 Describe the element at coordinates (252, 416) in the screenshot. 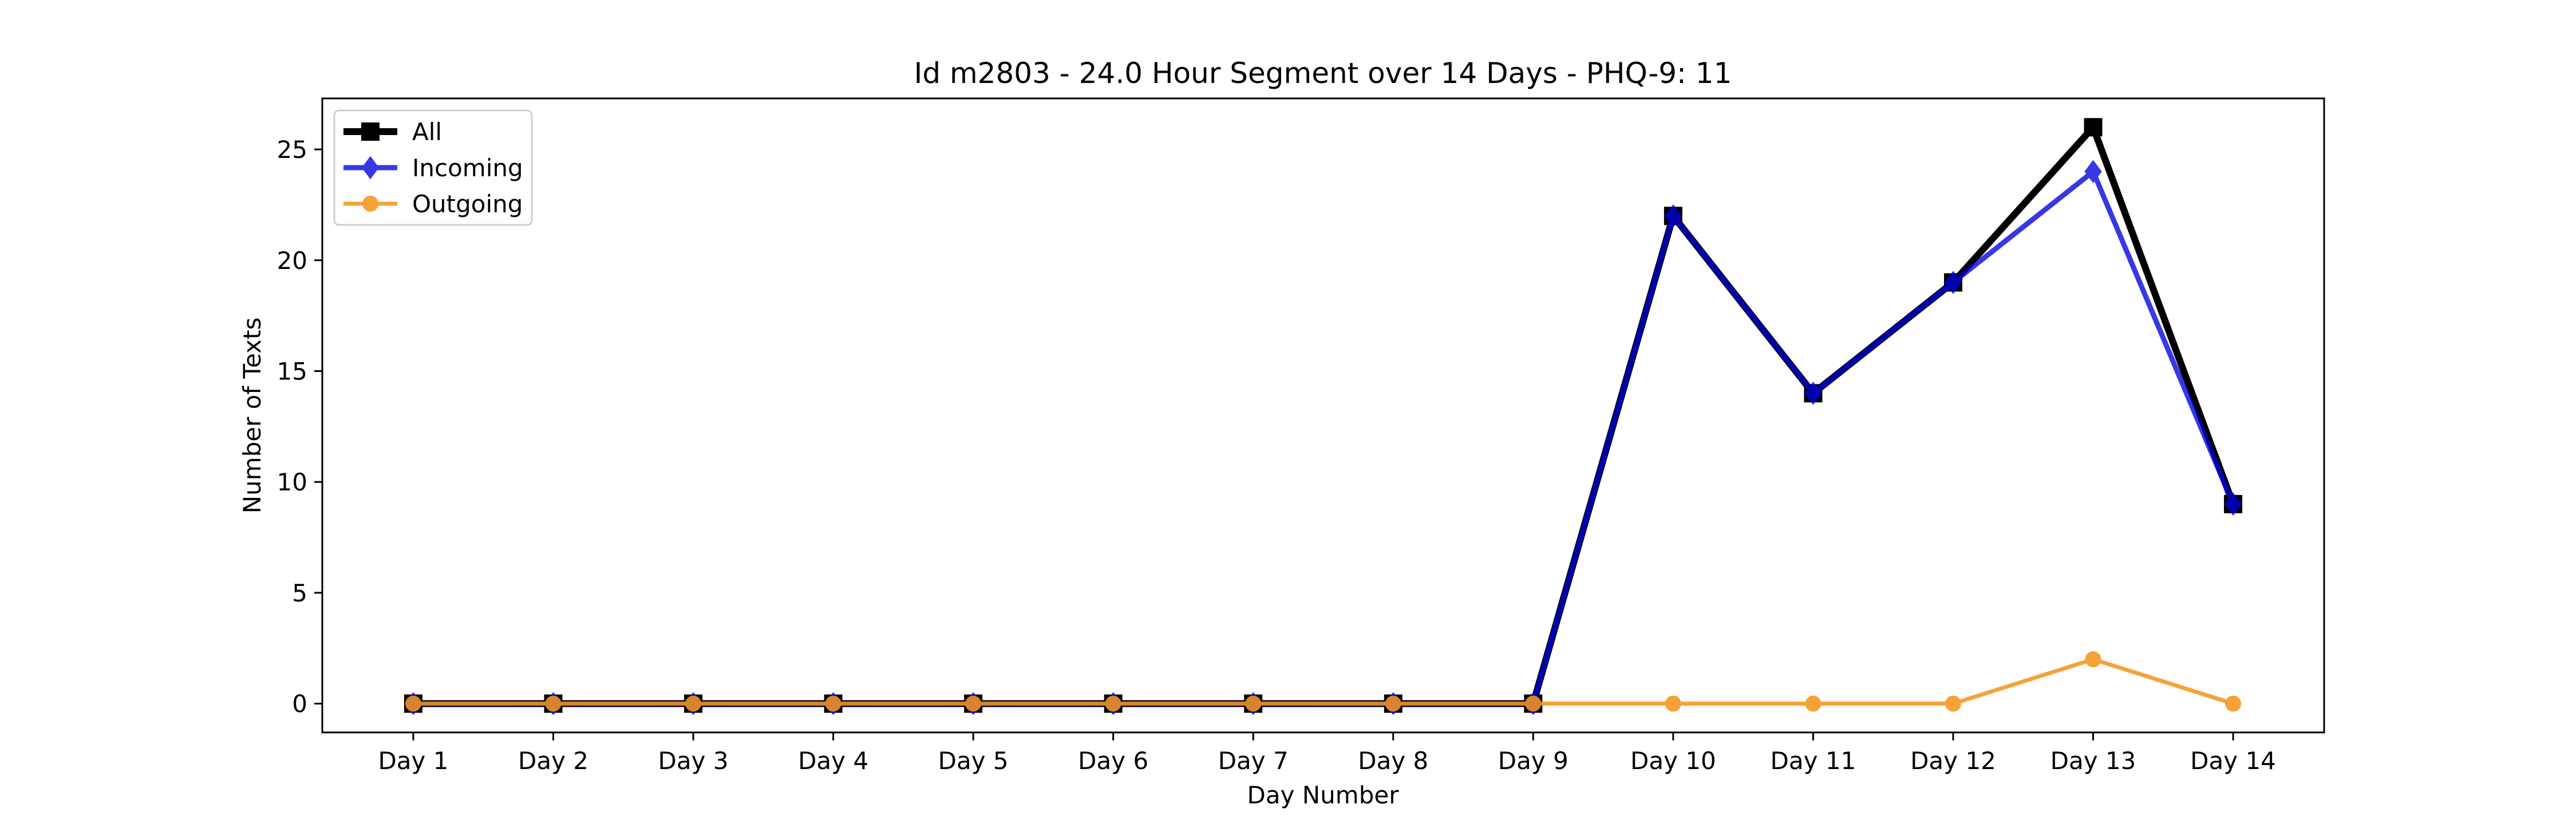

I see `y-axis-label: Number of Texts` at that location.